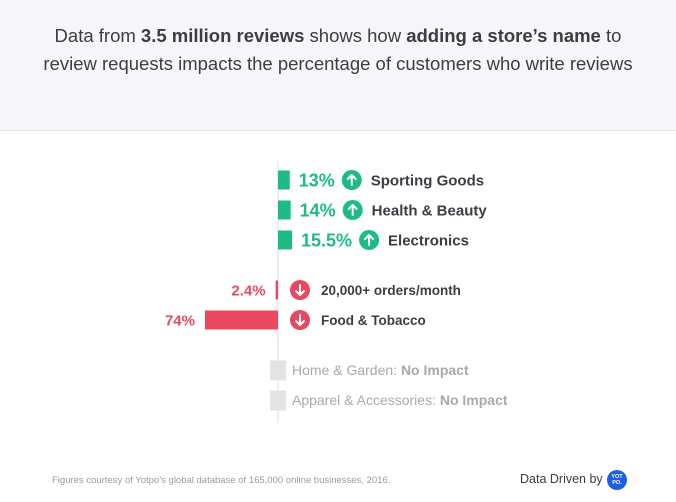 The image size is (676, 502). Describe the element at coordinates (248, 291) in the screenshot. I see `value-label-20-000-orders-month: 2.4%` at that location.